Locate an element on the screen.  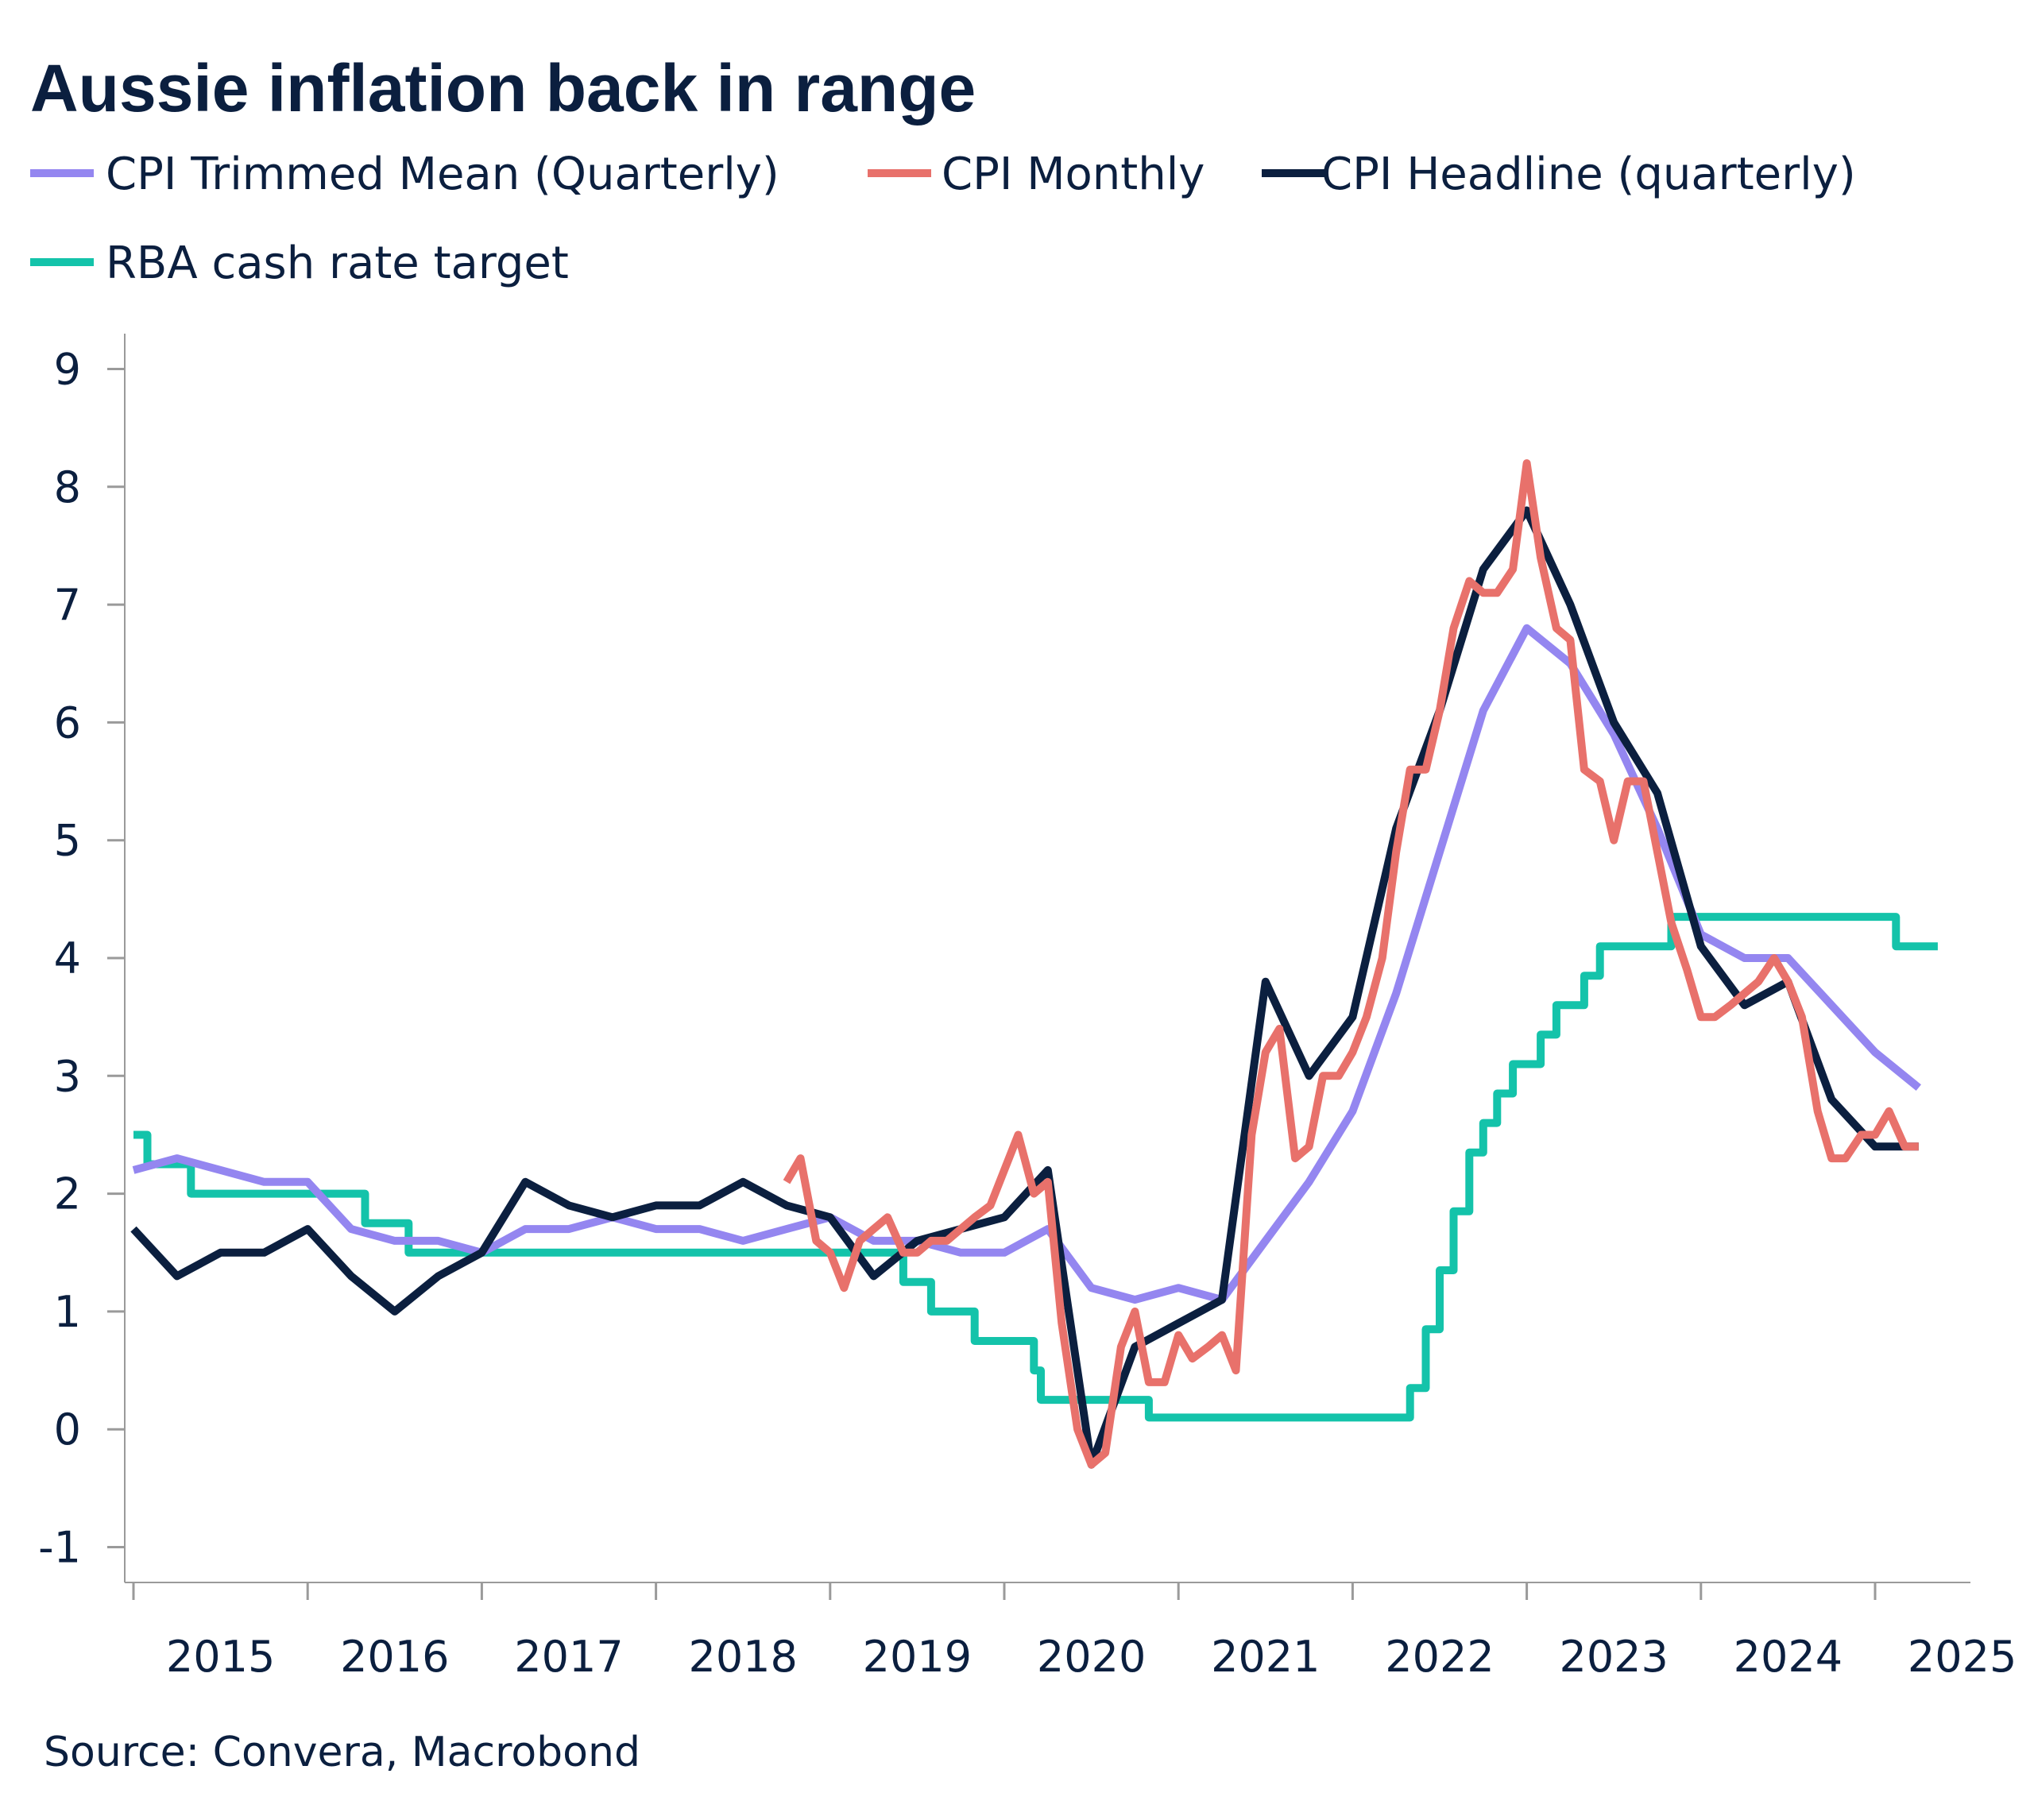
y-tick-label: 6 is located at coordinates (67, 722).